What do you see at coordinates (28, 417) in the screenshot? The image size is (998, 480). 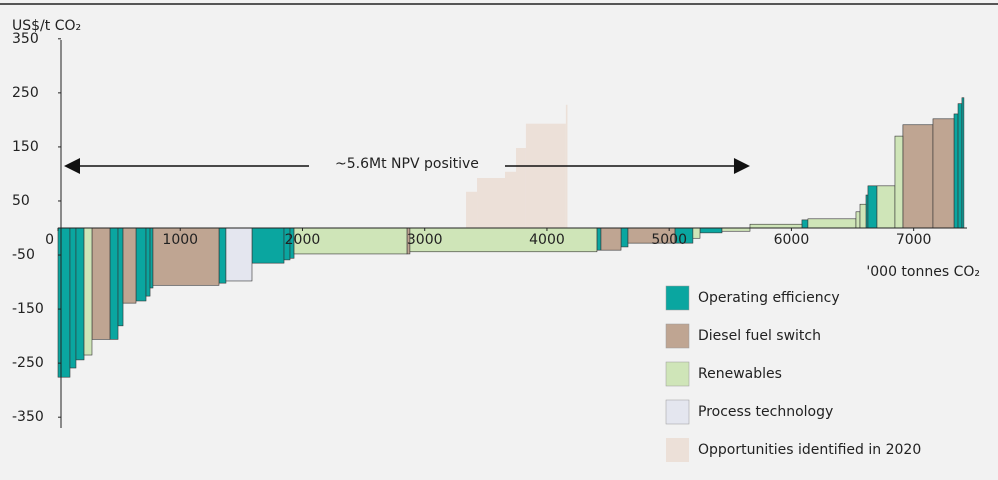 I see `y-tick-label: -350` at bounding box center [28, 417].